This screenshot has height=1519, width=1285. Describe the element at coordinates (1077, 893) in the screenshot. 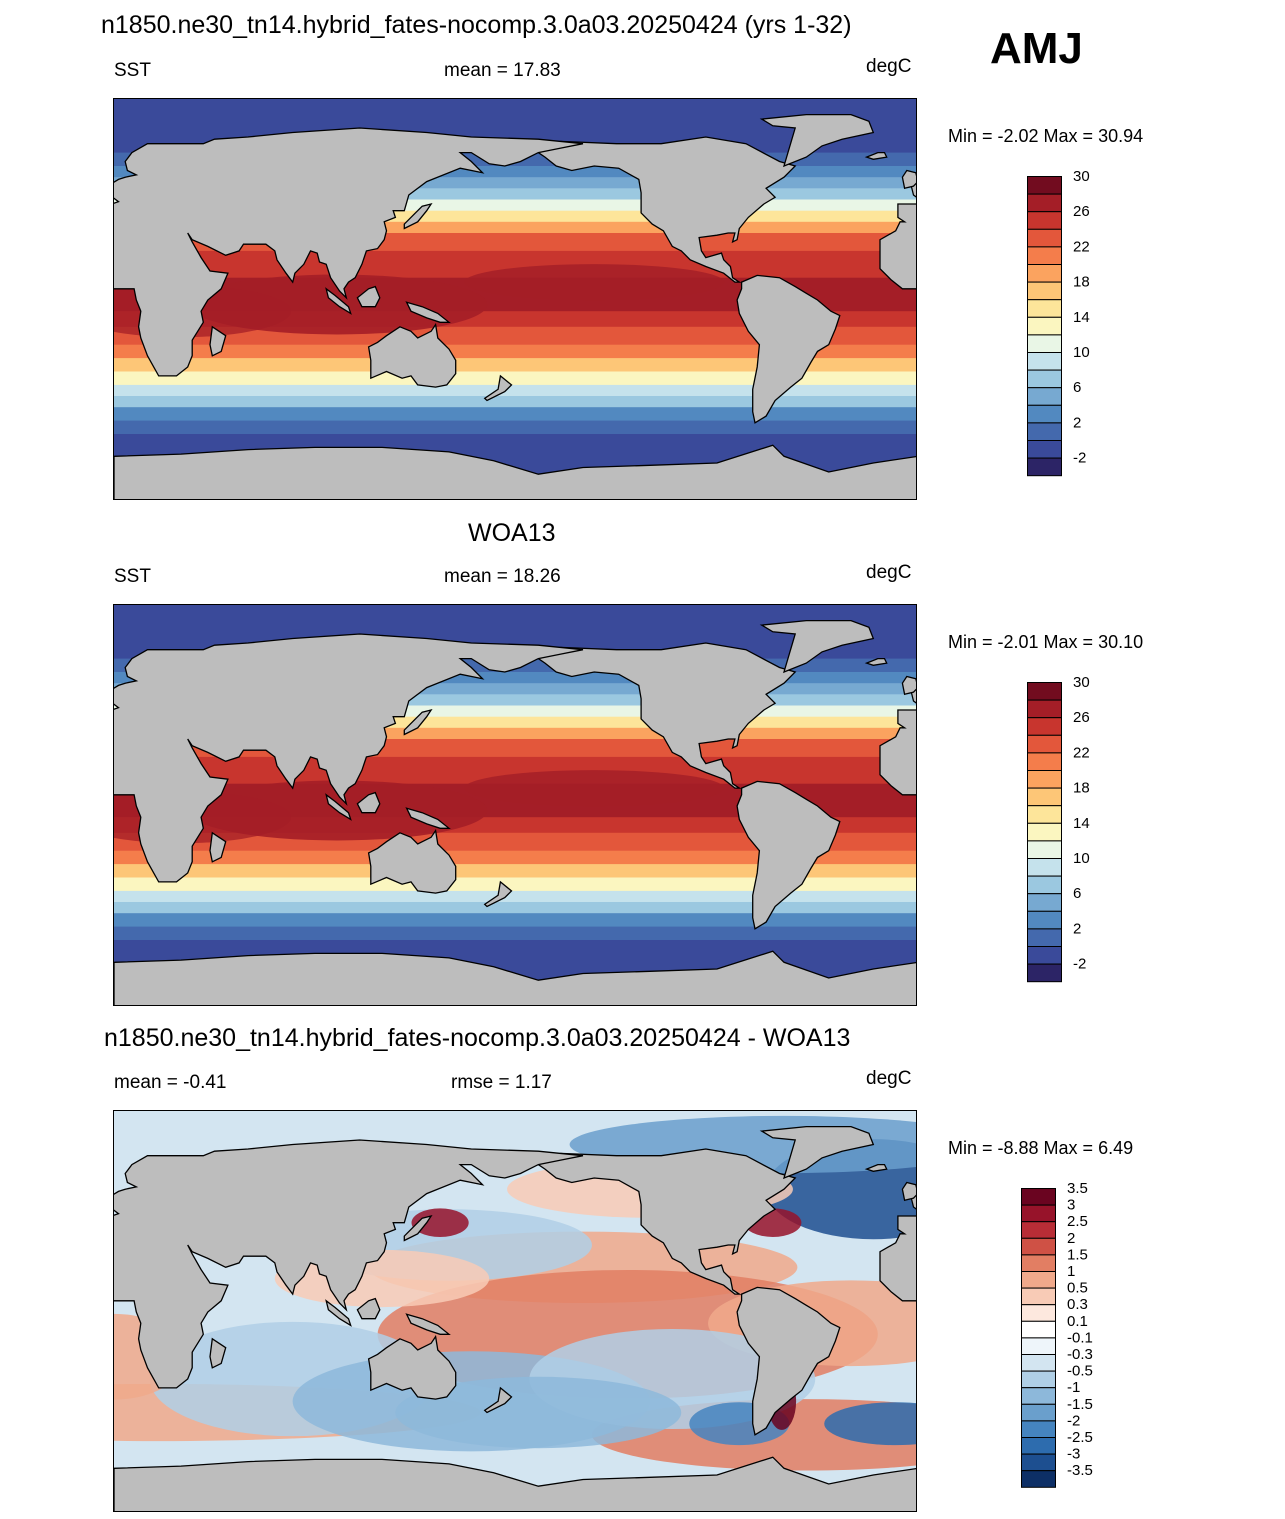

I see `obs-colorbar-tick-label: 6` at that location.